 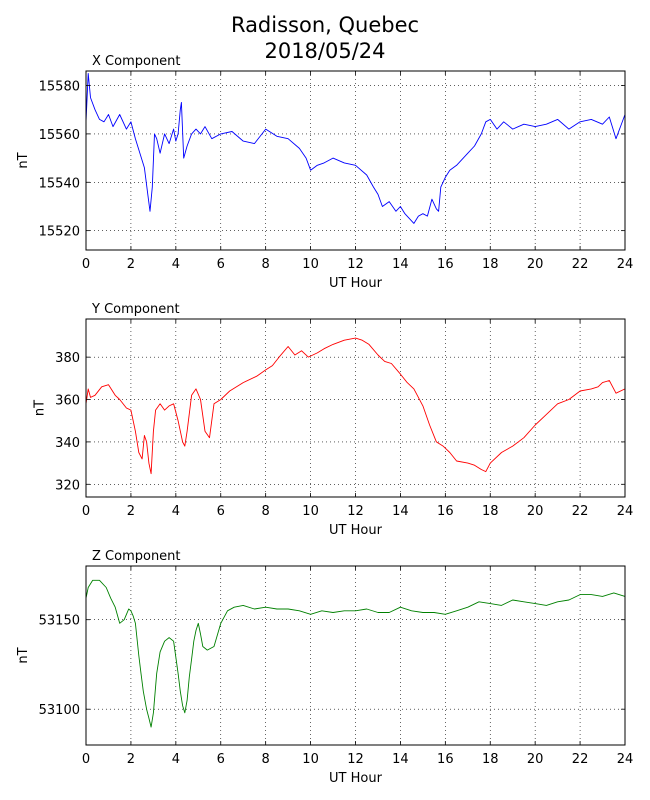 What do you see at coordinates (136, 61) in the screenshot?
I see `panel-title-x: X Component` at bounding box center [136, 61].